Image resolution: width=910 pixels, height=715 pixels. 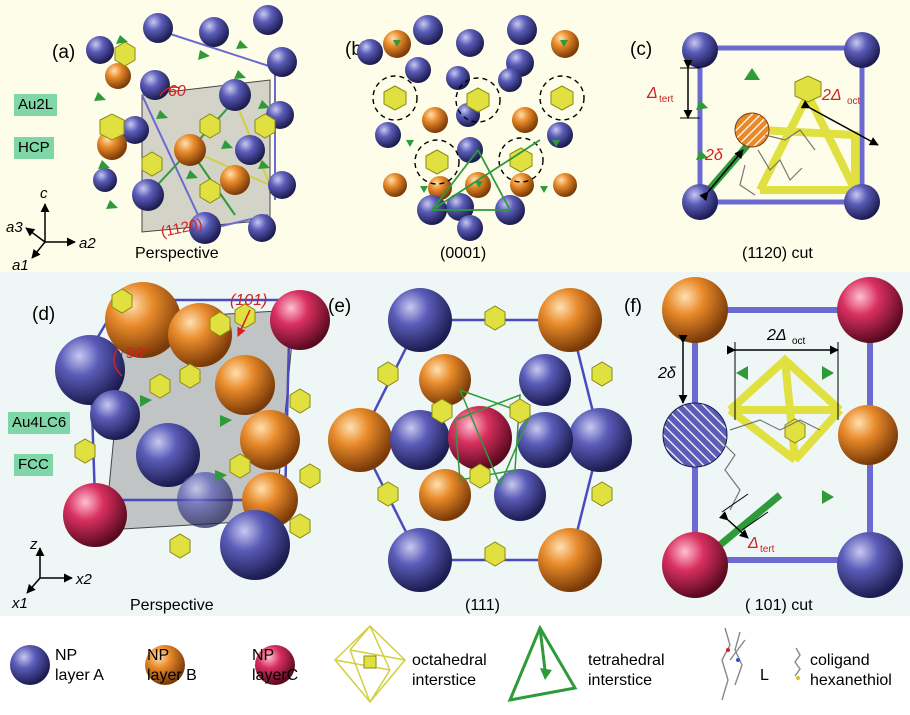 What do you see at coordinates (851, 680) in the screenshot?
I see `legend-coligand-line2: hexanethiol` at bounding box center [851, 680].